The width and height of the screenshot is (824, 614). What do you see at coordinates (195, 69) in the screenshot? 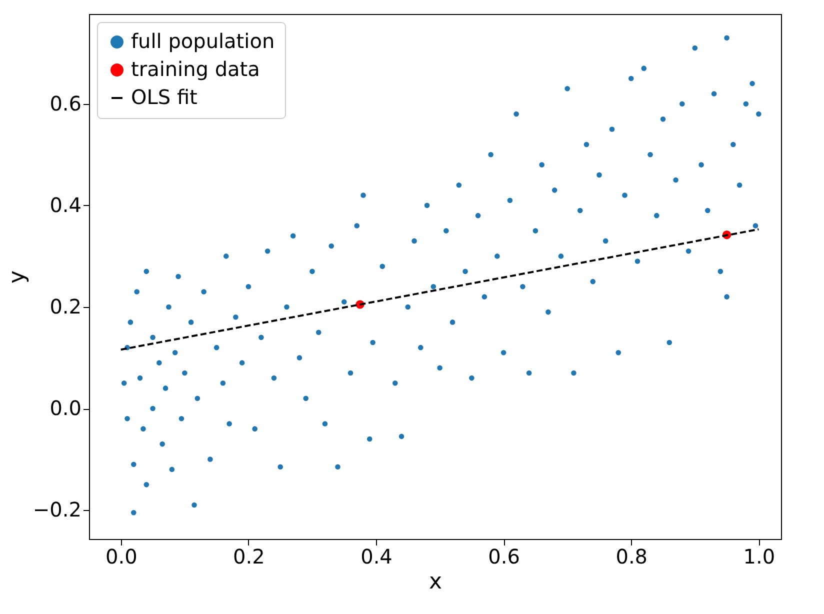
I see `legend-label: training data` at bounding box center [195, 69].